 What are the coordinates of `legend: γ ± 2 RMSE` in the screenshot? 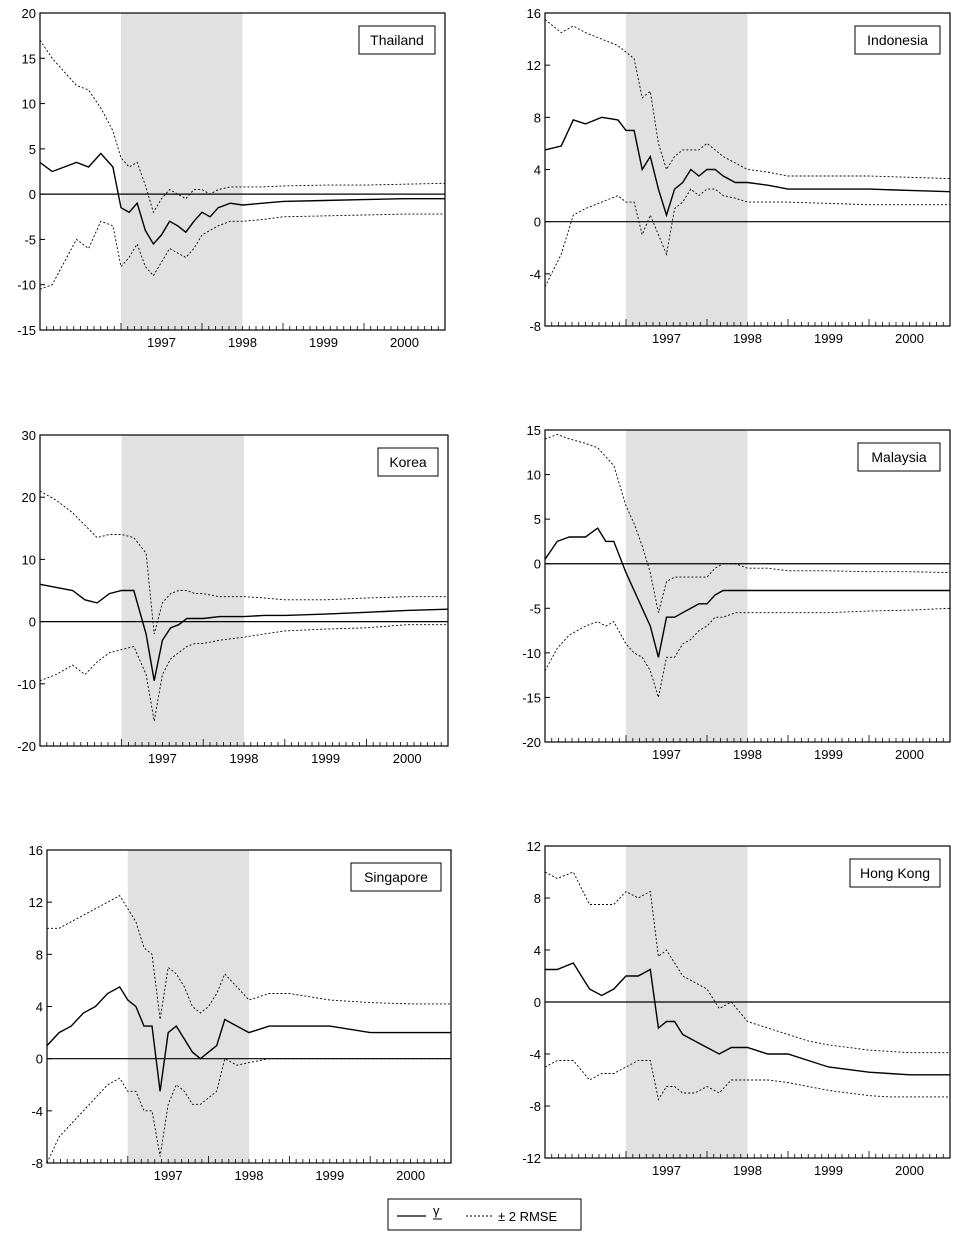 It's located at (484, 1214).